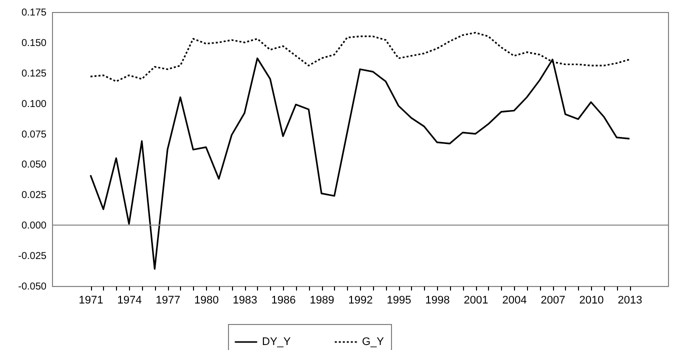 The width and height of the screenshot is (680, 350). I want to click on x-tick-label: 2010, so click(591, 300).